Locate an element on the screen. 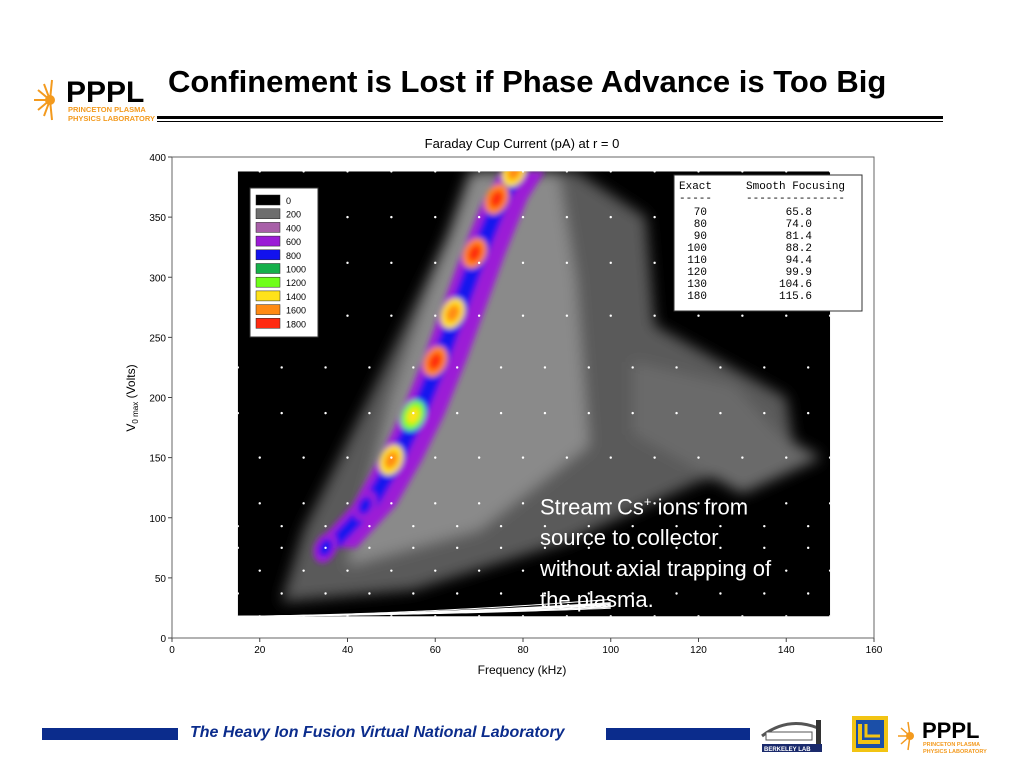 Image resolution: width=1024 pixels, height=768 pixels. table-col1-header: Exact is located at coordinates (695, 187).